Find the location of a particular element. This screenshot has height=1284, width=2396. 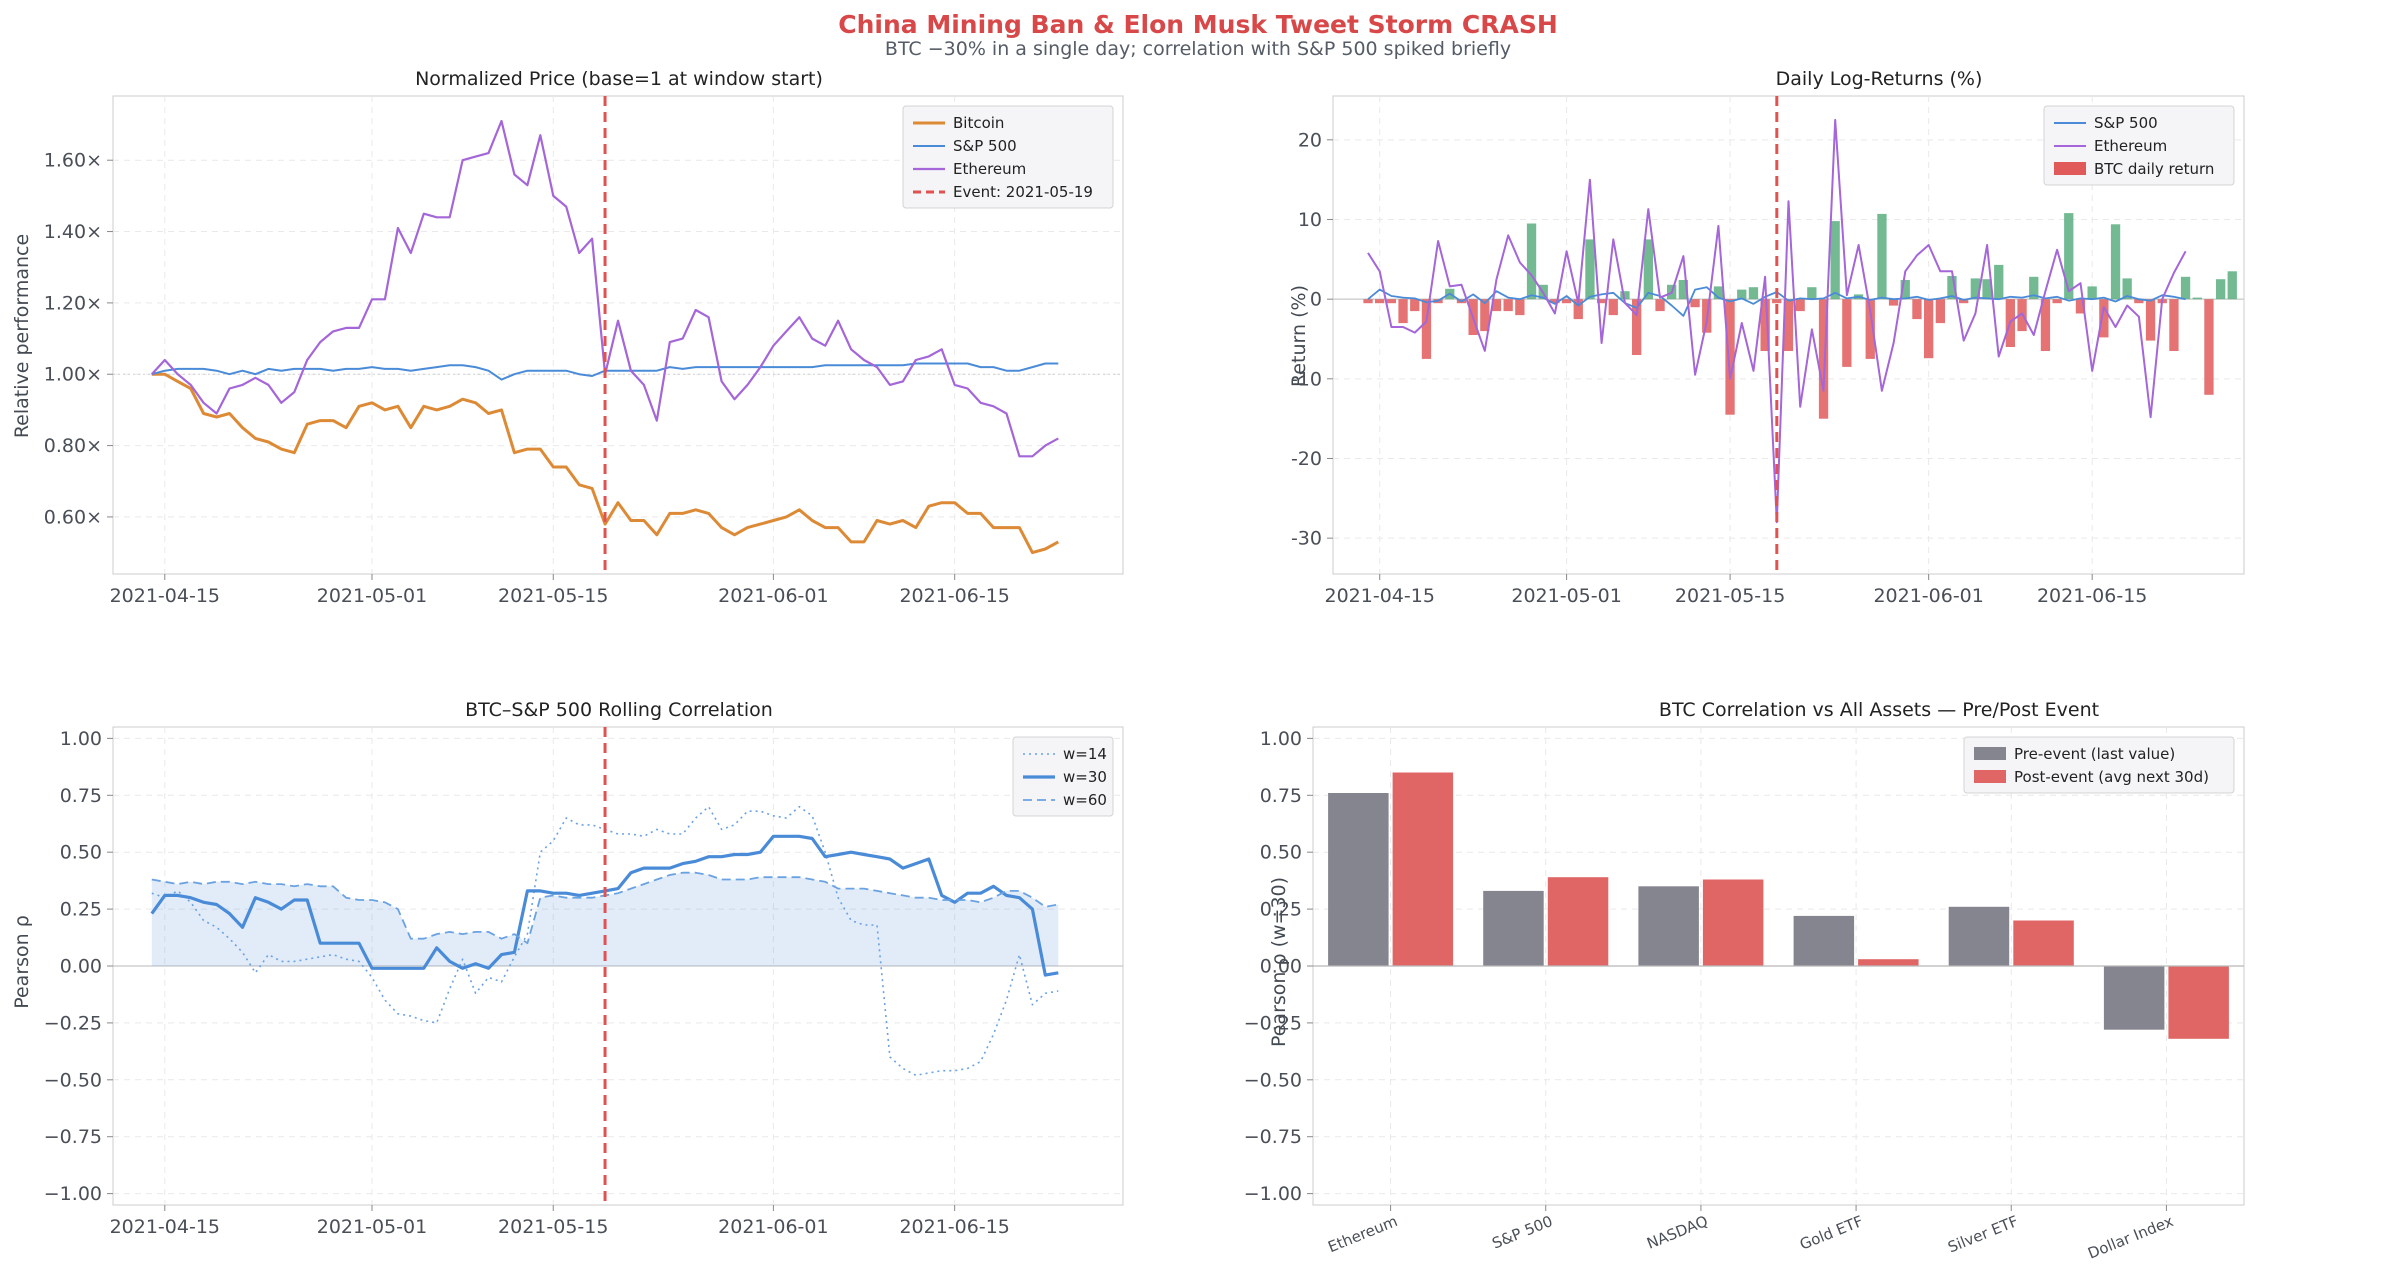

price-legend-label: Ethereum is located at coordinates (989, 169).